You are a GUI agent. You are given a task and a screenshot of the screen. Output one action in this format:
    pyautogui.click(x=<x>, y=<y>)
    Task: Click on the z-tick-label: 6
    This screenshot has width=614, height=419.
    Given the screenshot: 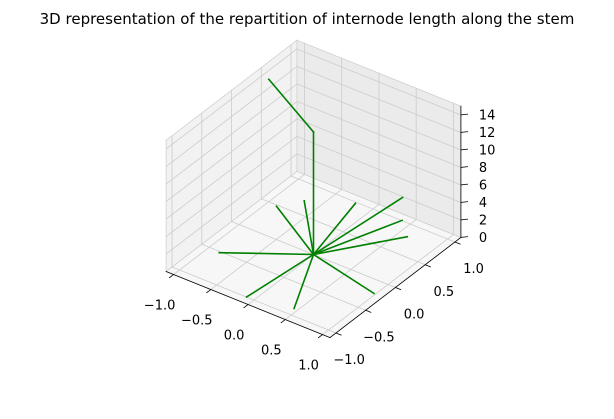 What is the action you would take?
    pyautogui.click(x=483, y=185)
    